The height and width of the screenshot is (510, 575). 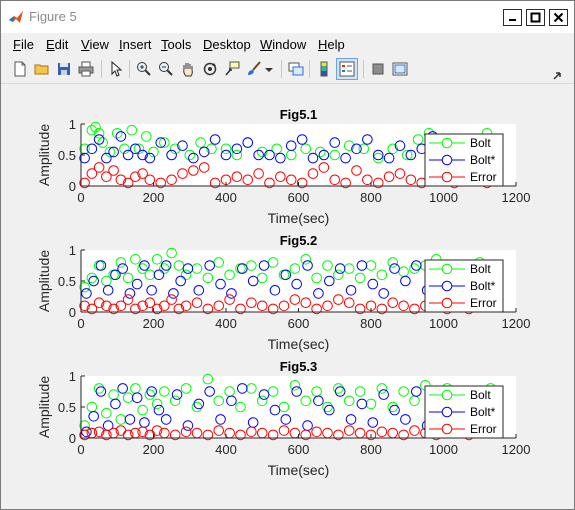 What do you see at coordinates (535, 17) in the screenshot?
I see `maximize-button` at bounding box center [535, 17].